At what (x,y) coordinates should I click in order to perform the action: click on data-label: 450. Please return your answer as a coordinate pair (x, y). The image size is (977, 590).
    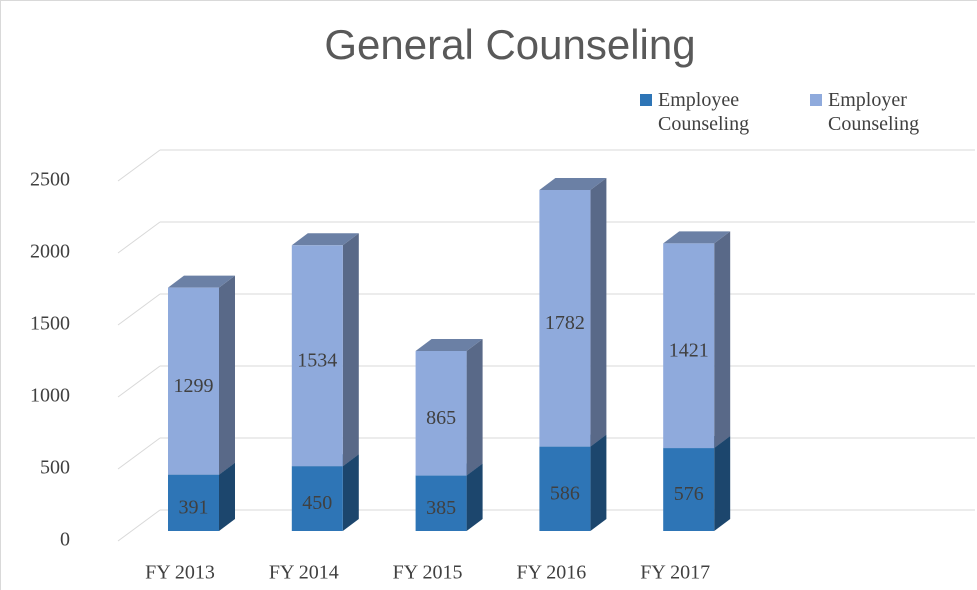
    Looking at the image, I should click on (317, 503).